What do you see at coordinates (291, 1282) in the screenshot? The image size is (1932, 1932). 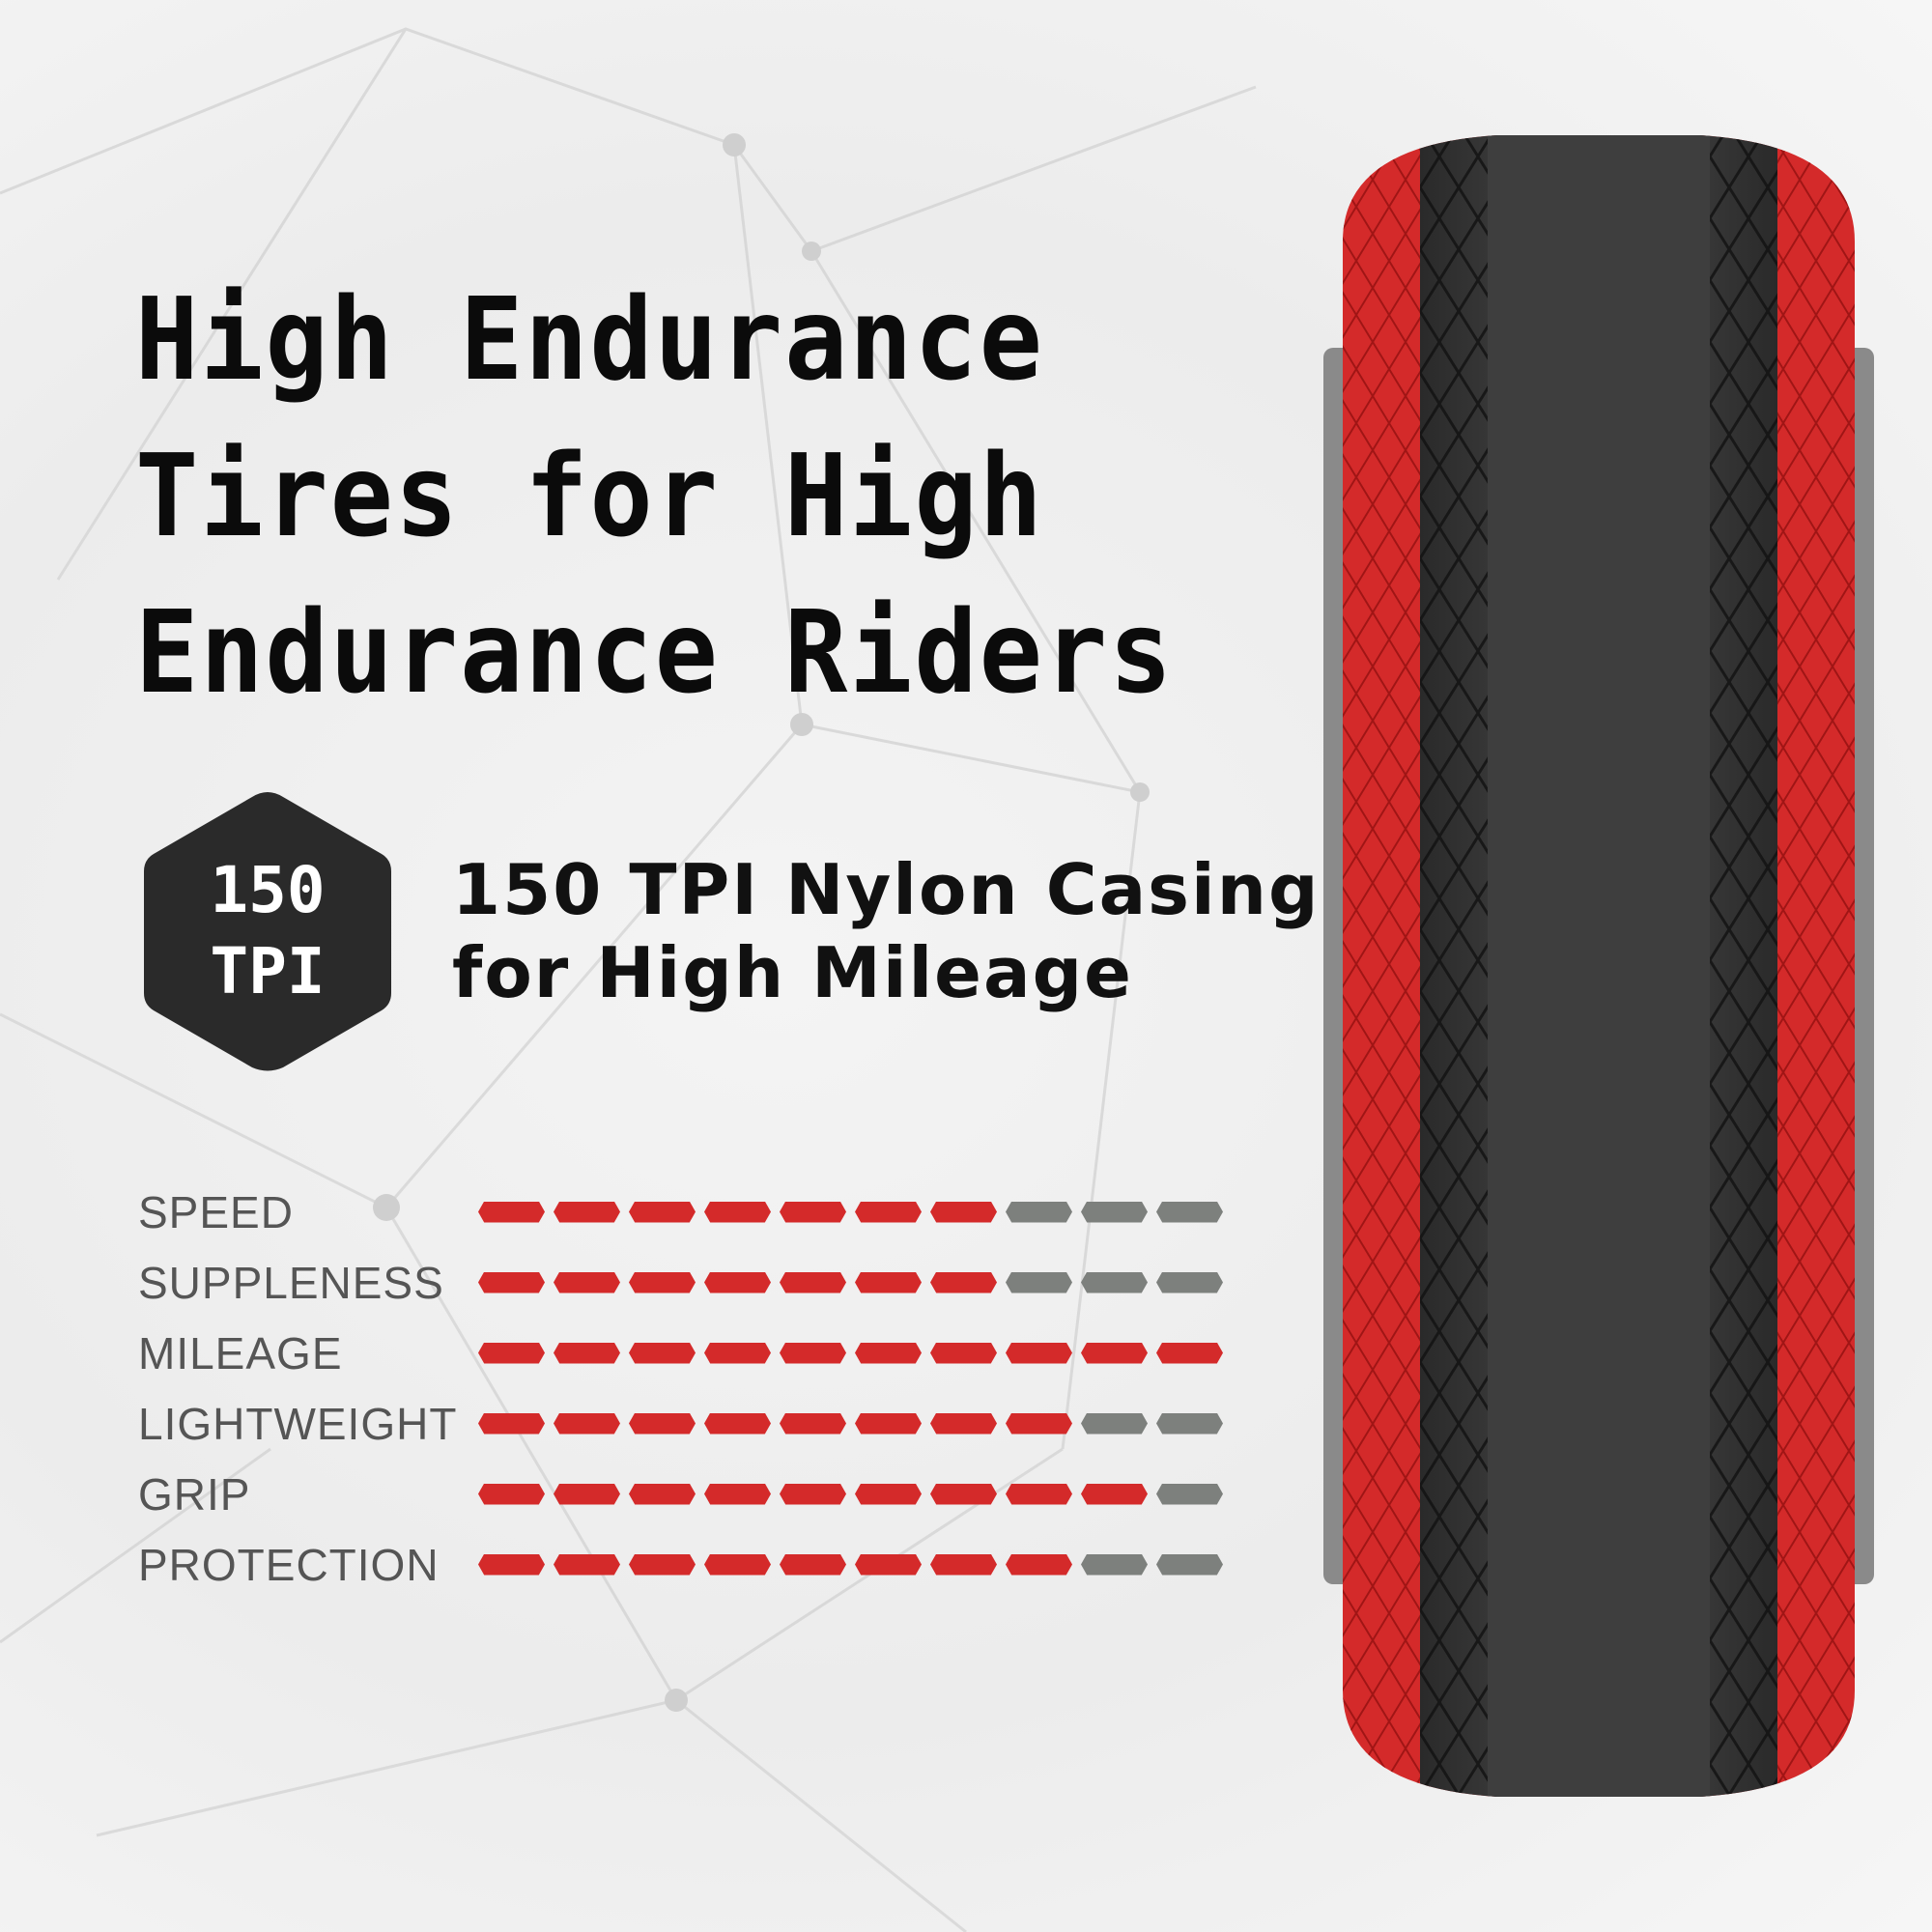 I see `rating-label: SUPPLENESS` at bounding box center [291, 1282].